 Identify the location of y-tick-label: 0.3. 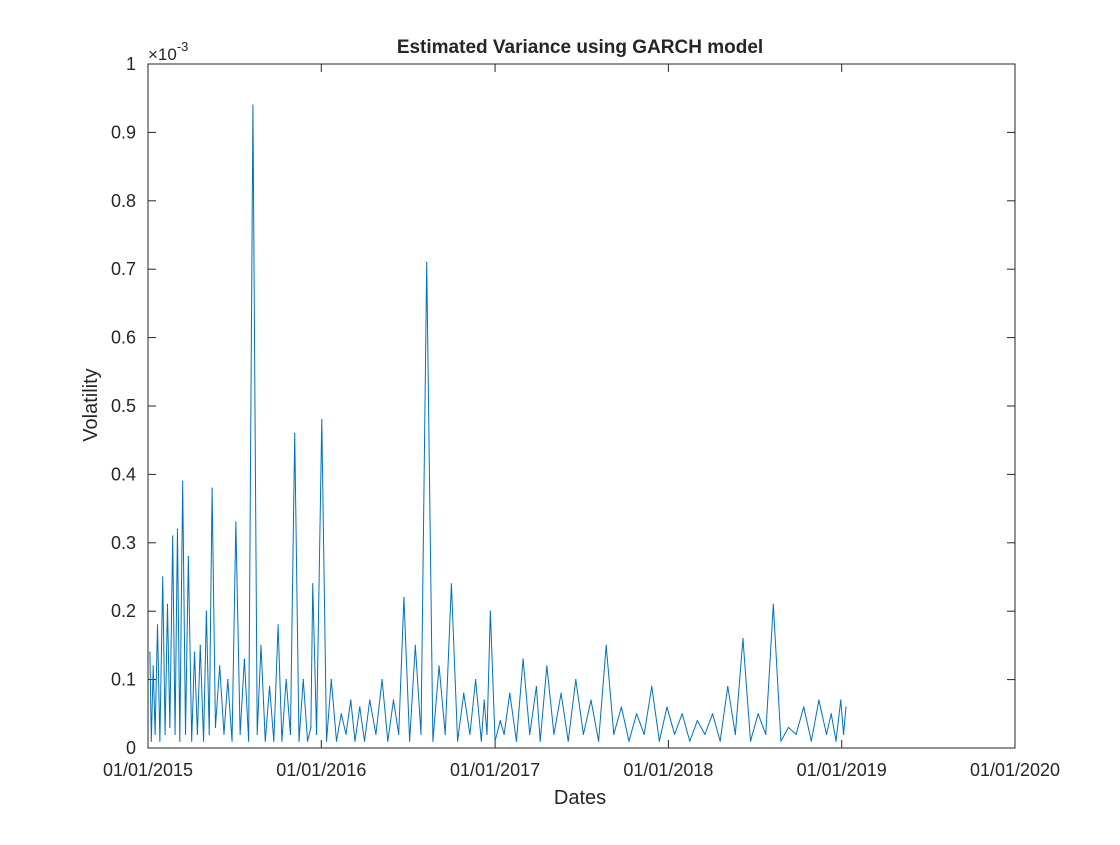
(123, 543).